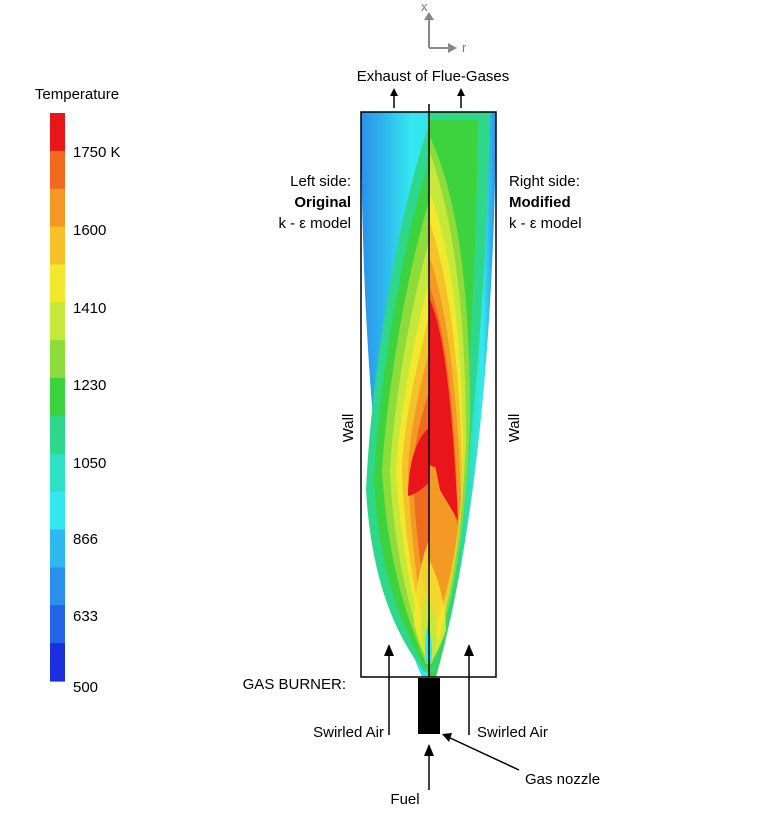 This screenshot has width=775, height=827. I want to click on swirled-air-arrows, so click(429, 689).